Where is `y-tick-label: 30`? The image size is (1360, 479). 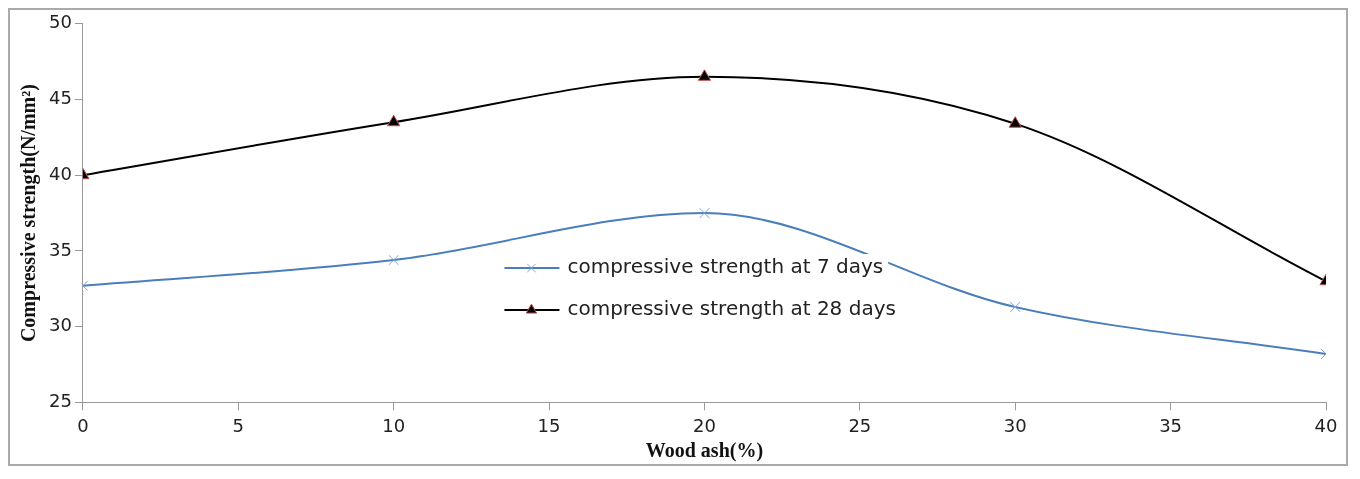
y-tick-label: 30 is located at coordinates (60, 325).